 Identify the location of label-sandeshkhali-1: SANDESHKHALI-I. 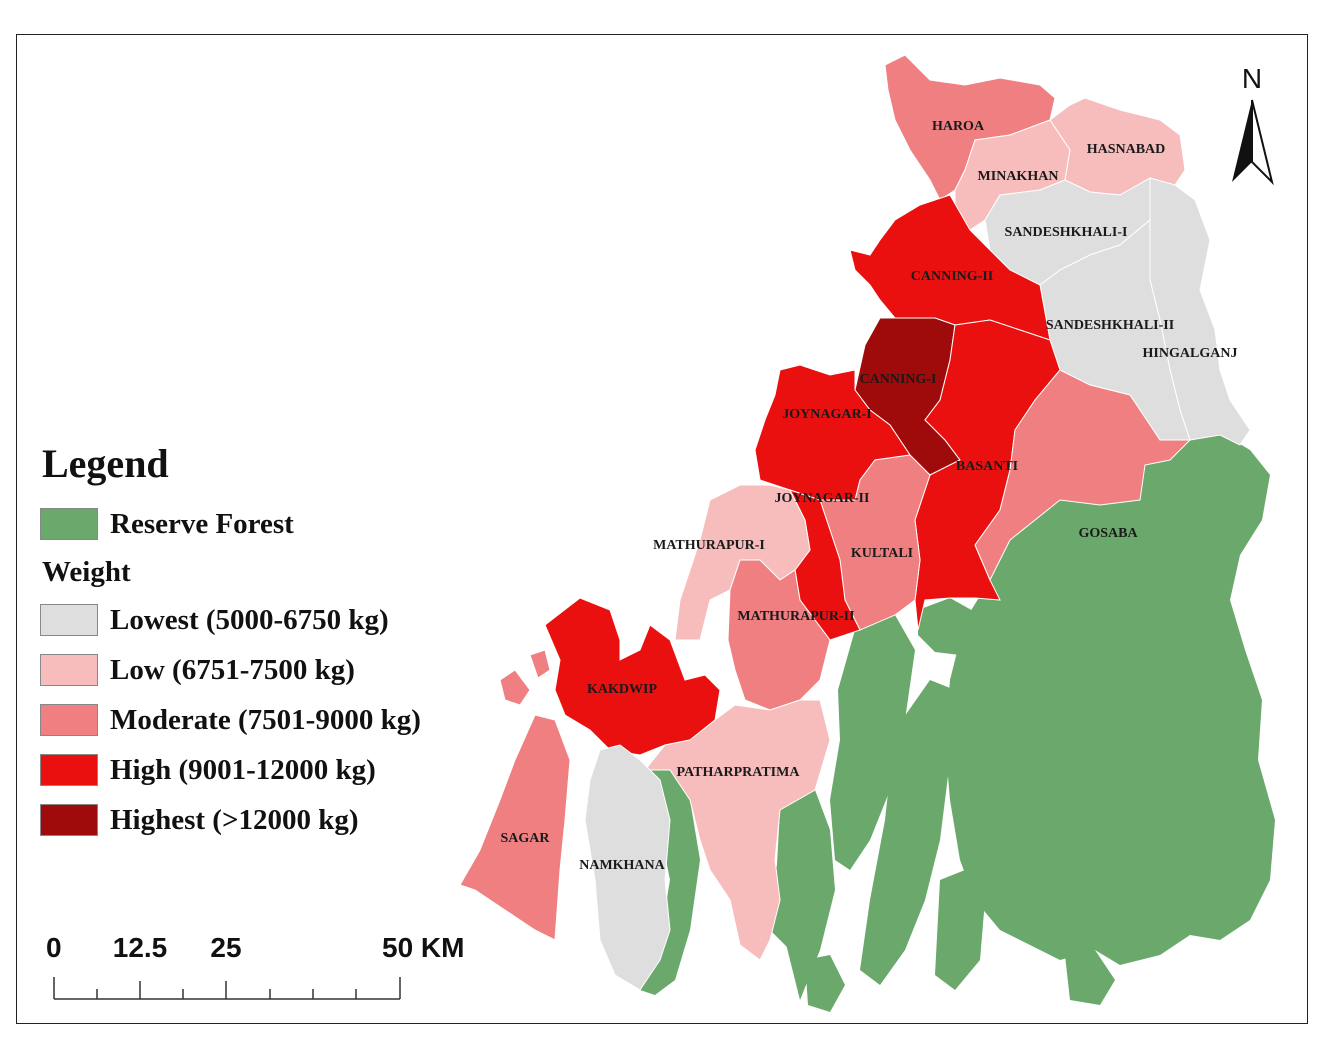
(1066, 232).